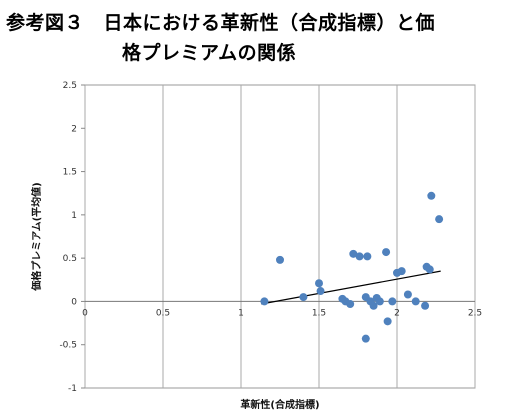 Image resolution: width=516 pixels, height=417 pixels. Describe the element at coordinates (70, 173) in the screenshot. I see `y-tick-label: 1.5` at that location.